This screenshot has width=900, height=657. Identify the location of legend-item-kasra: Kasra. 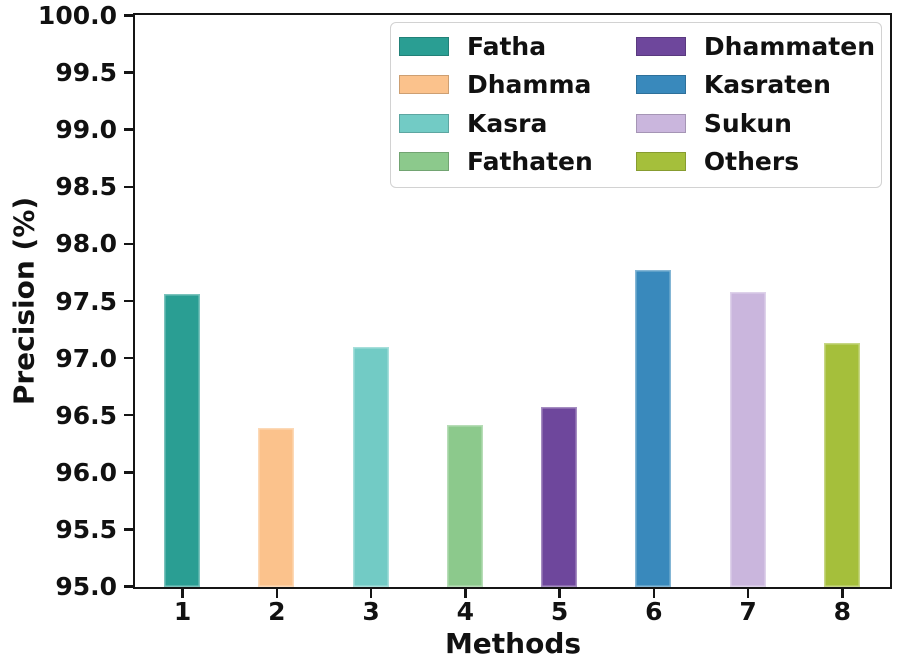
(517, 123).